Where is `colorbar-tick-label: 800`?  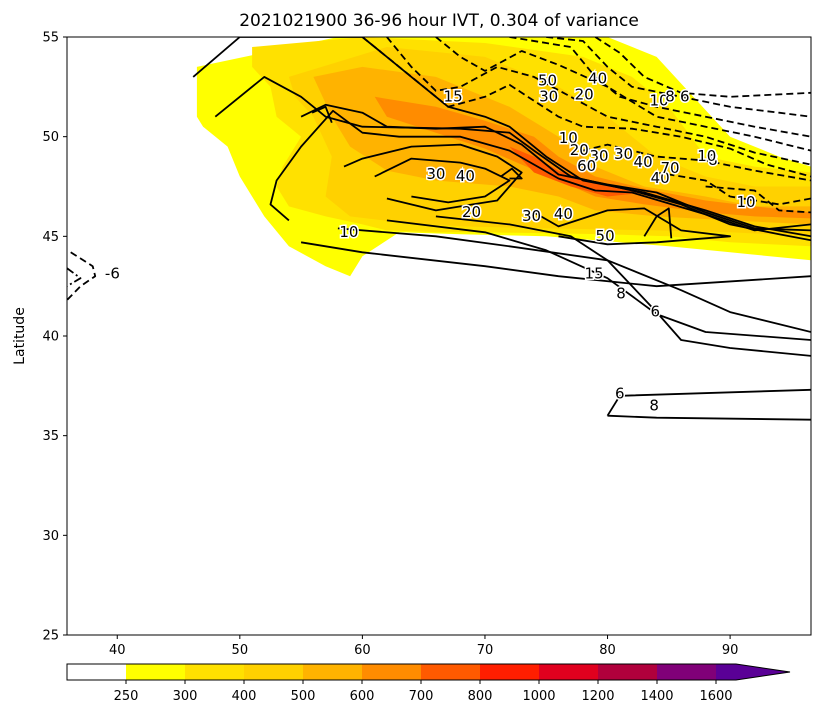 colorbar-tick-label: 800 is located at coordinates (480, 696).